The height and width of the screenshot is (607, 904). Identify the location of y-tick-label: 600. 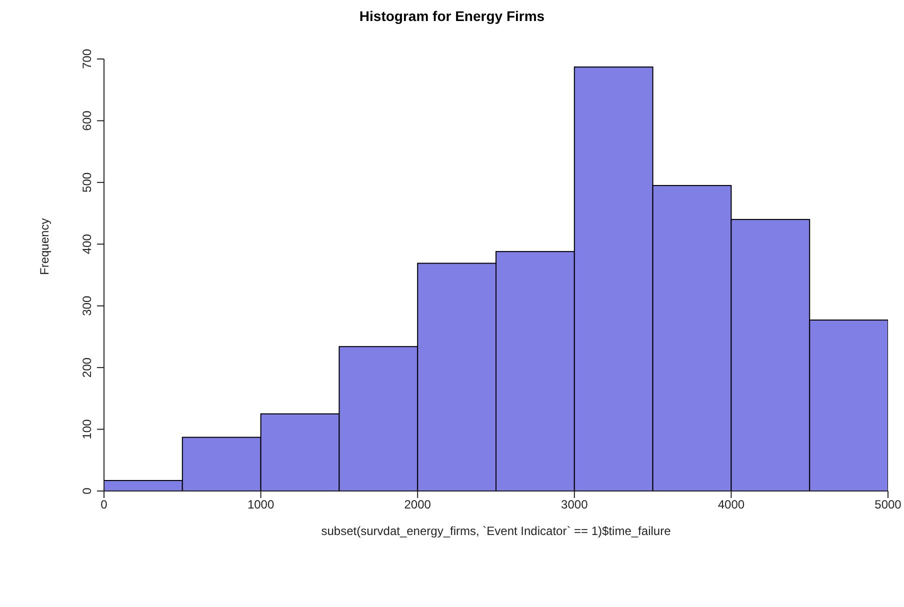
(87, 120).